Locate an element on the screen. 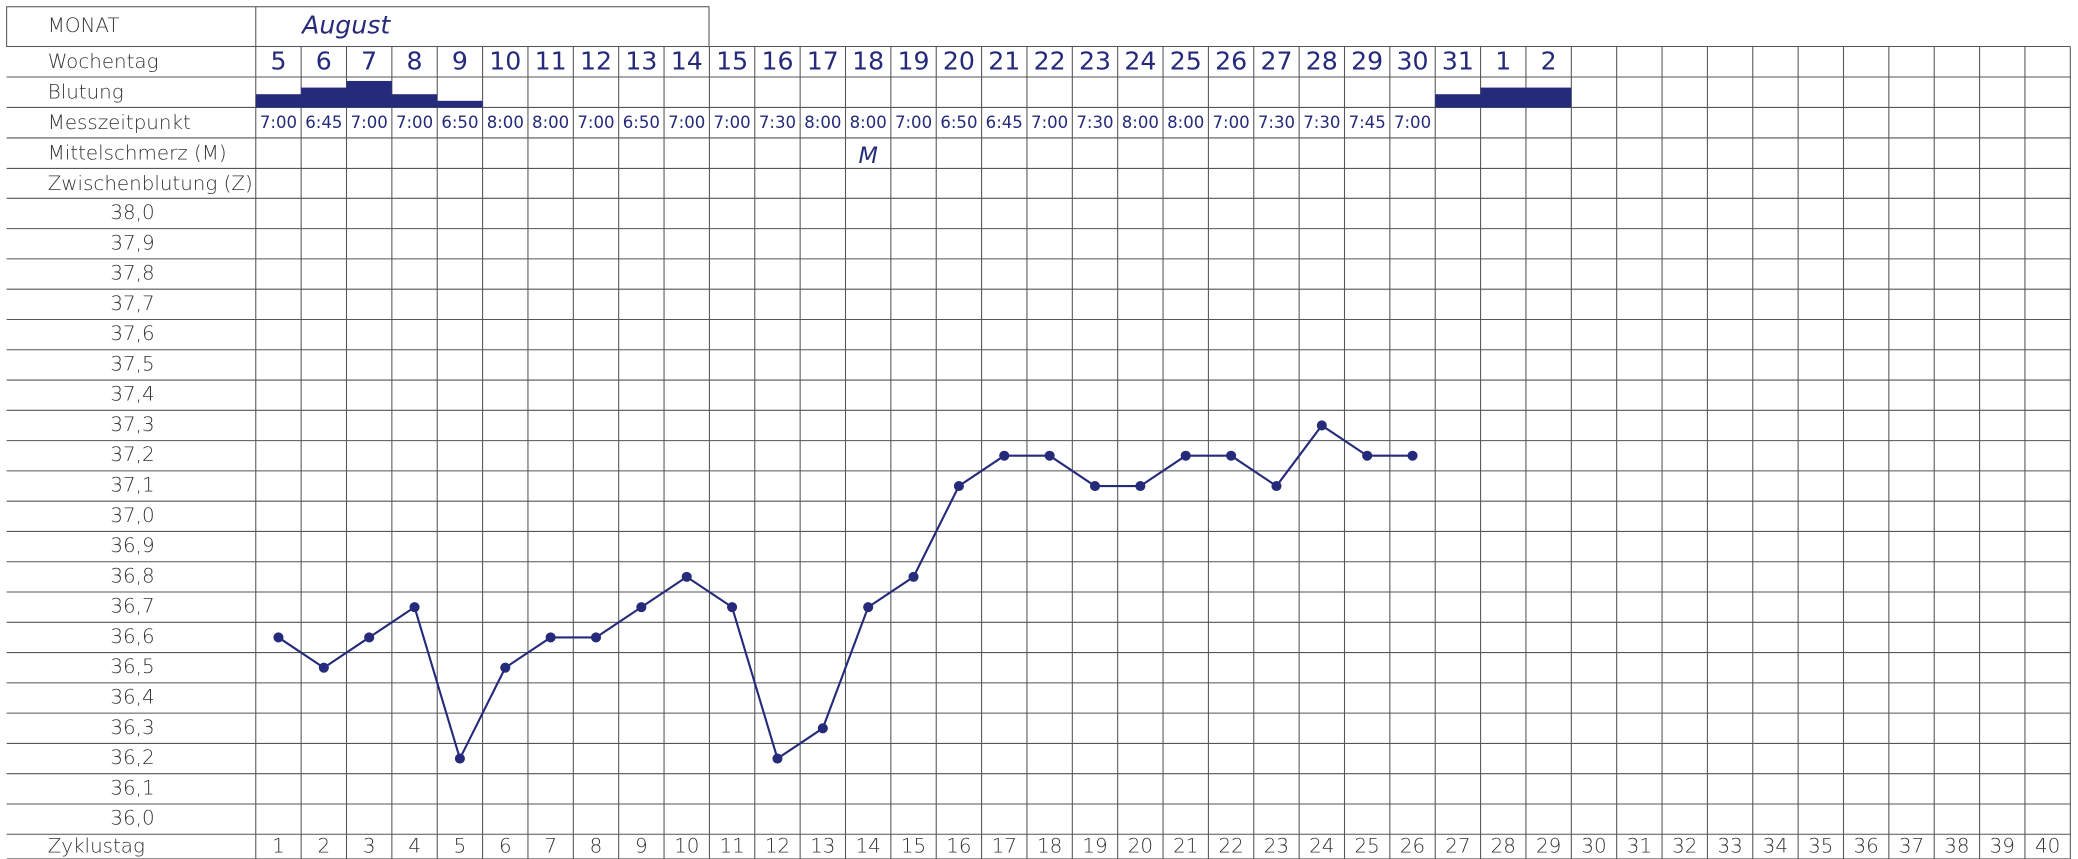  cycle-day: 1 is located at coordinates (278, 845).